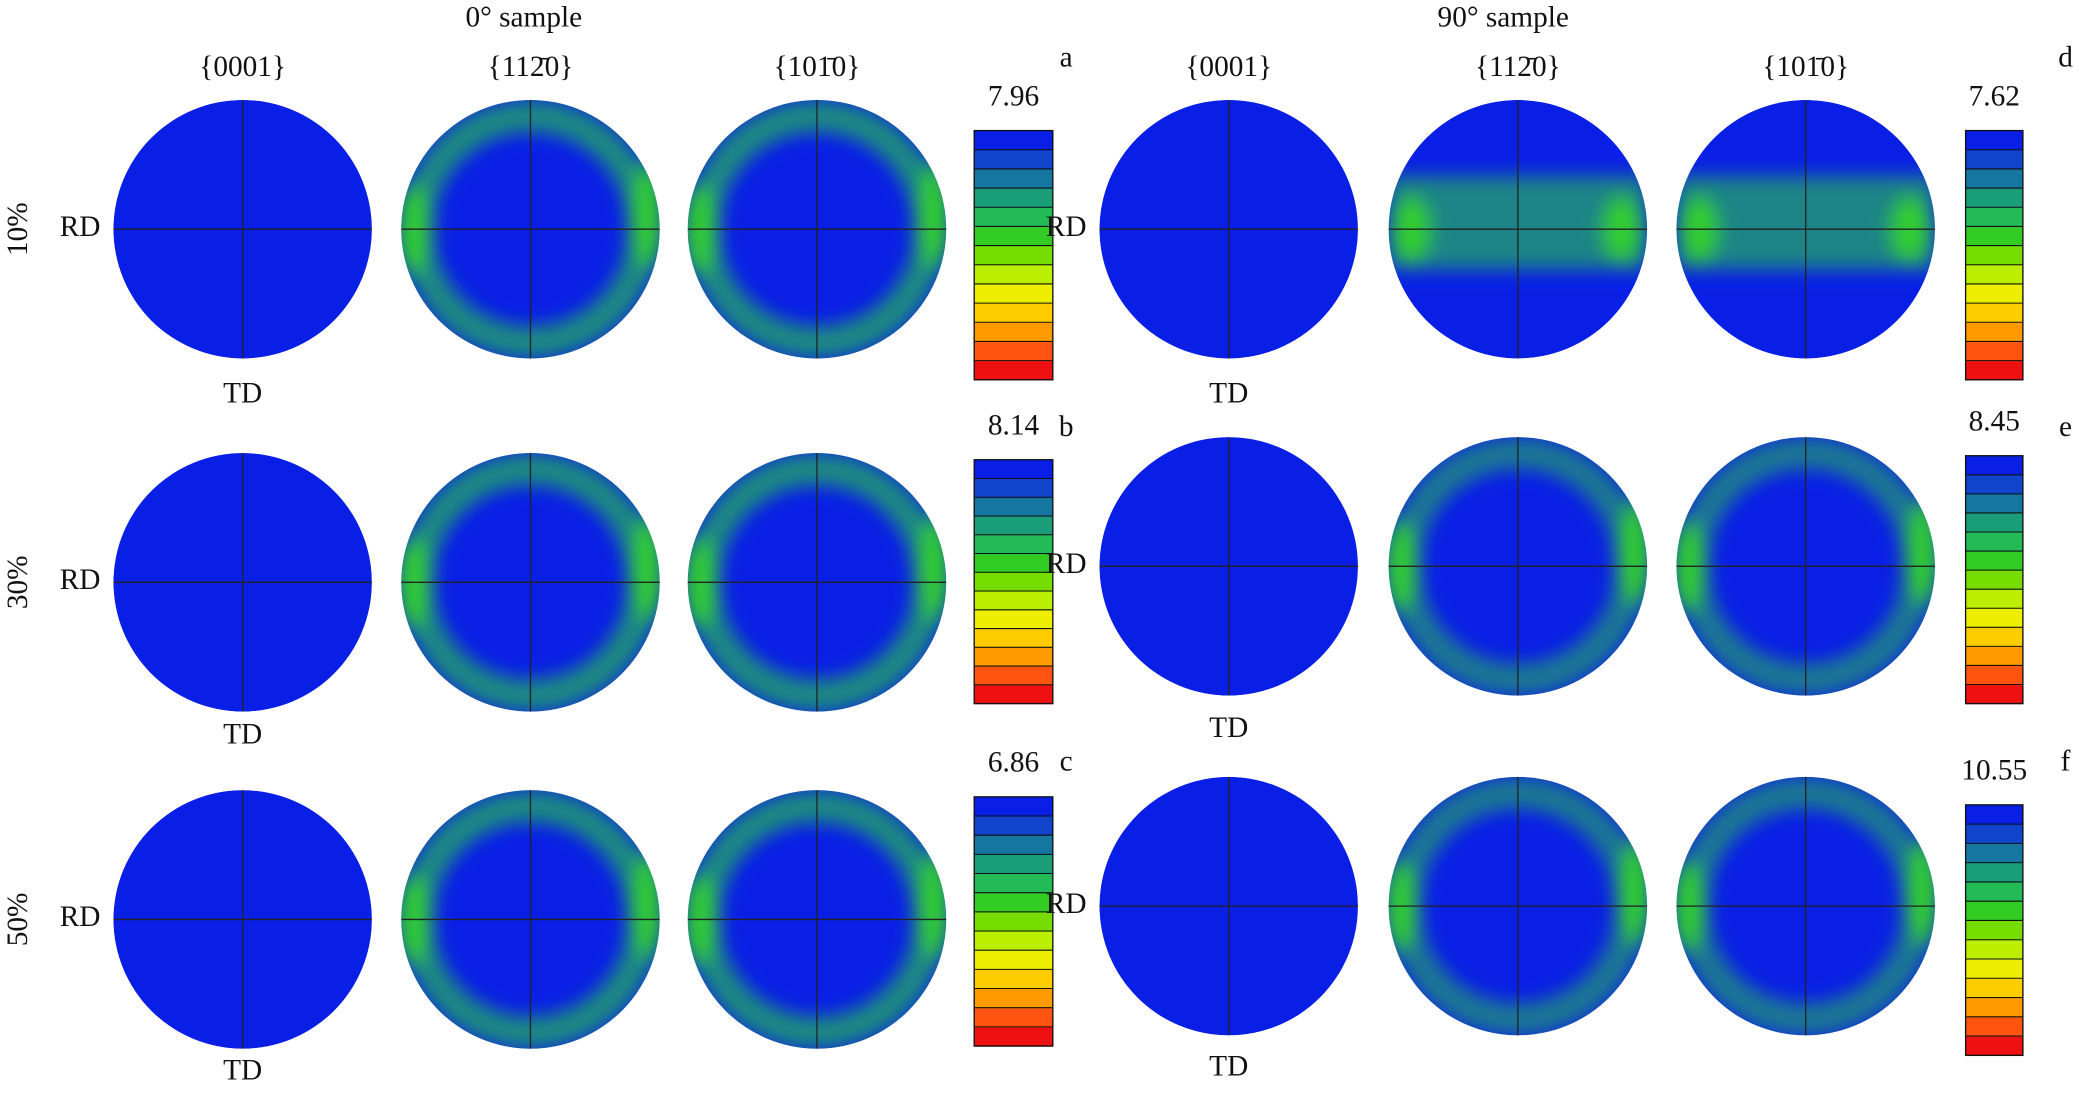 This screenshot has width=2079, height=1094. I want to click on panel-letter: a, so click(1066, 58).